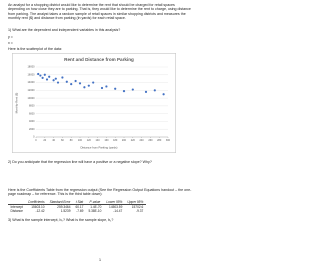 The image size is (320, 267). Describe the element at coordinates (115, 140) in the screenshot. I see `x-tick-label: 180` at that location.